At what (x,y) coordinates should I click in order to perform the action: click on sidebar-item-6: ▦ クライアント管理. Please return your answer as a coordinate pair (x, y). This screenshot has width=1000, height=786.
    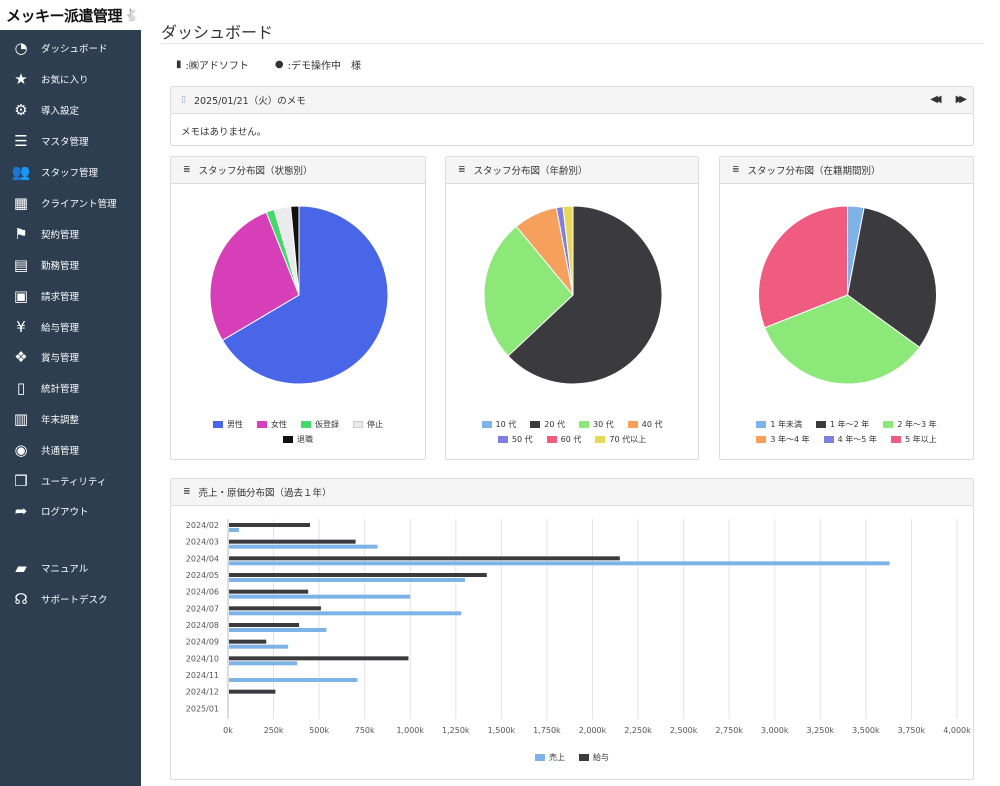
    Looking at the image, I should click on (70, 203).